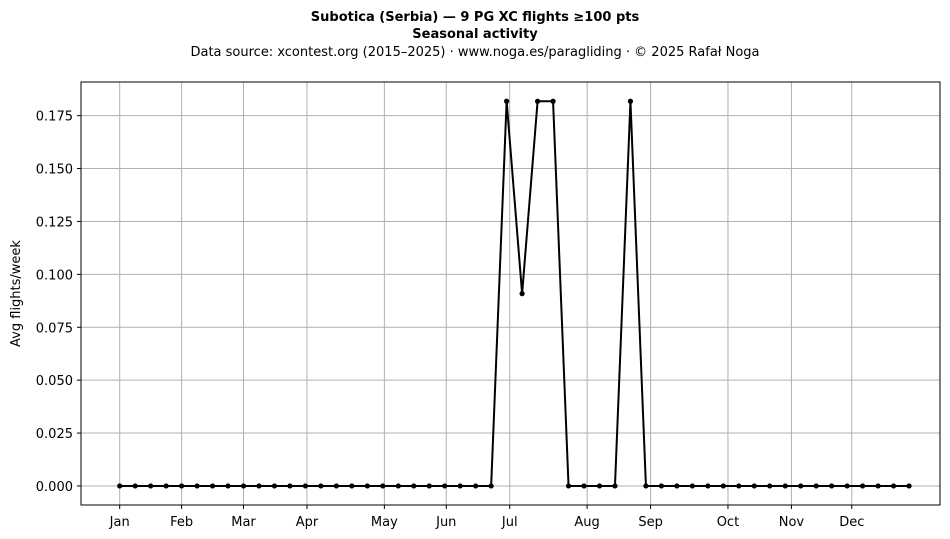 The width and height of the screenshot is (950, 539). Describe the element at coordinates (54, 170) in the screenshot. I see `y-tick-label: 0.150` at that location.